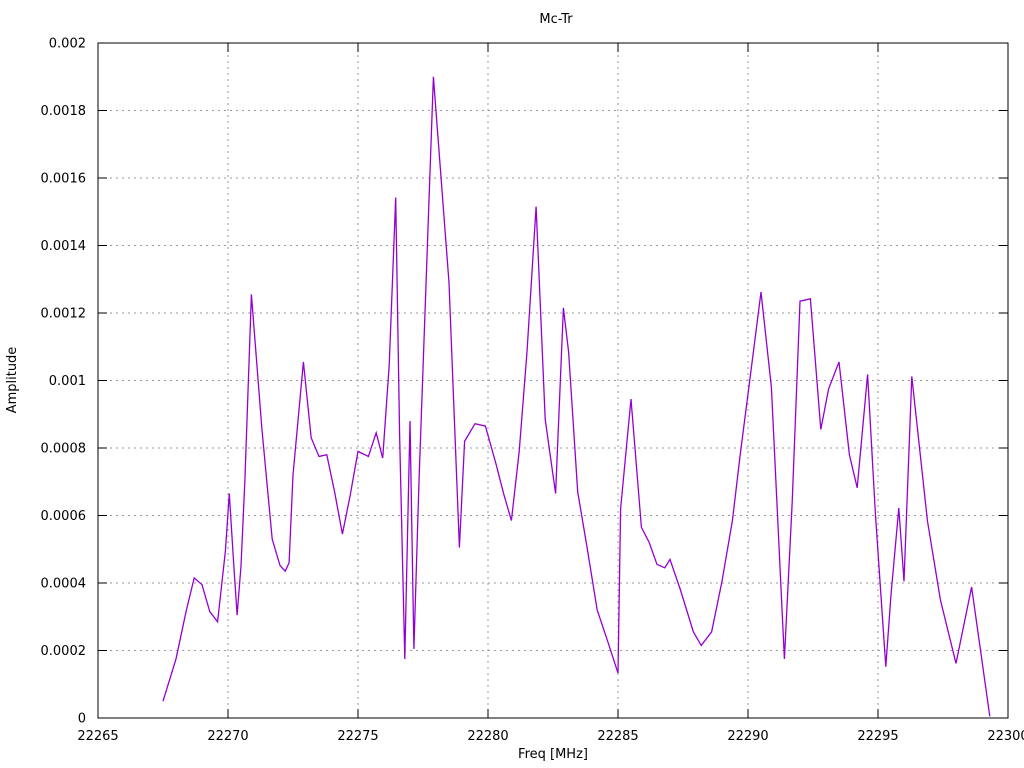  Describe the element at coordinates (64, 111) in the screenshot. I see `y-tick-label: 0.0018` at that location.